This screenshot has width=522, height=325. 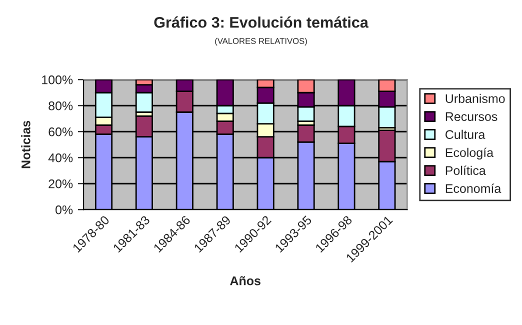 I want to click on legend-label: Recursos, so click(x=472, y=117).